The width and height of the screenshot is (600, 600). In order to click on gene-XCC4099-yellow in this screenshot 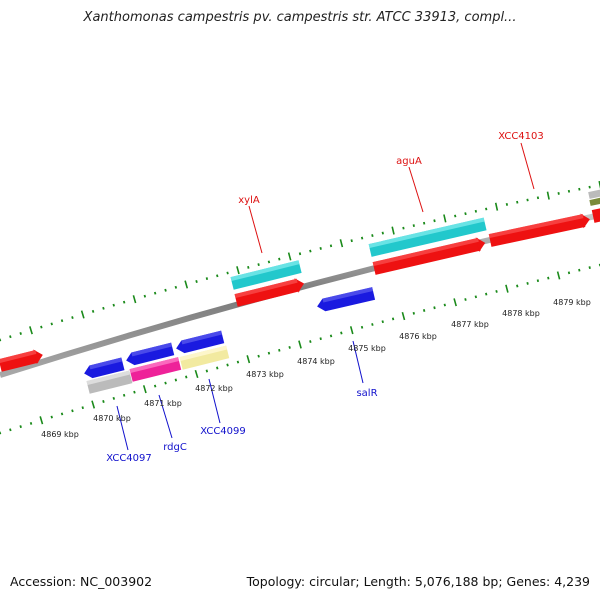, I will do `click(204, 357)`.